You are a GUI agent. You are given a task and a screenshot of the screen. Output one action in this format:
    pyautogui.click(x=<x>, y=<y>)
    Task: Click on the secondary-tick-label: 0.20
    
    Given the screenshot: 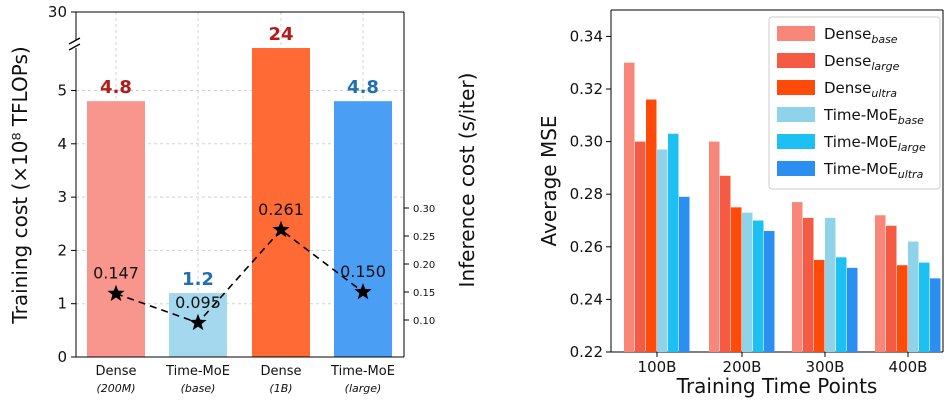 What is the action you would take?
    pyautogui.click(x=424, y=265)
    